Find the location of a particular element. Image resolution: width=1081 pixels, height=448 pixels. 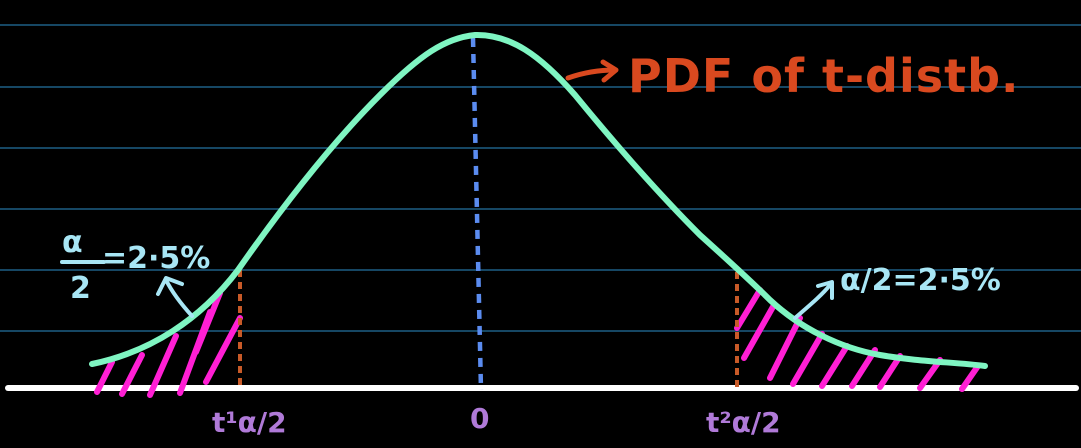

left-critical-label: t¹α/2 is located at coordinates (249, 422).